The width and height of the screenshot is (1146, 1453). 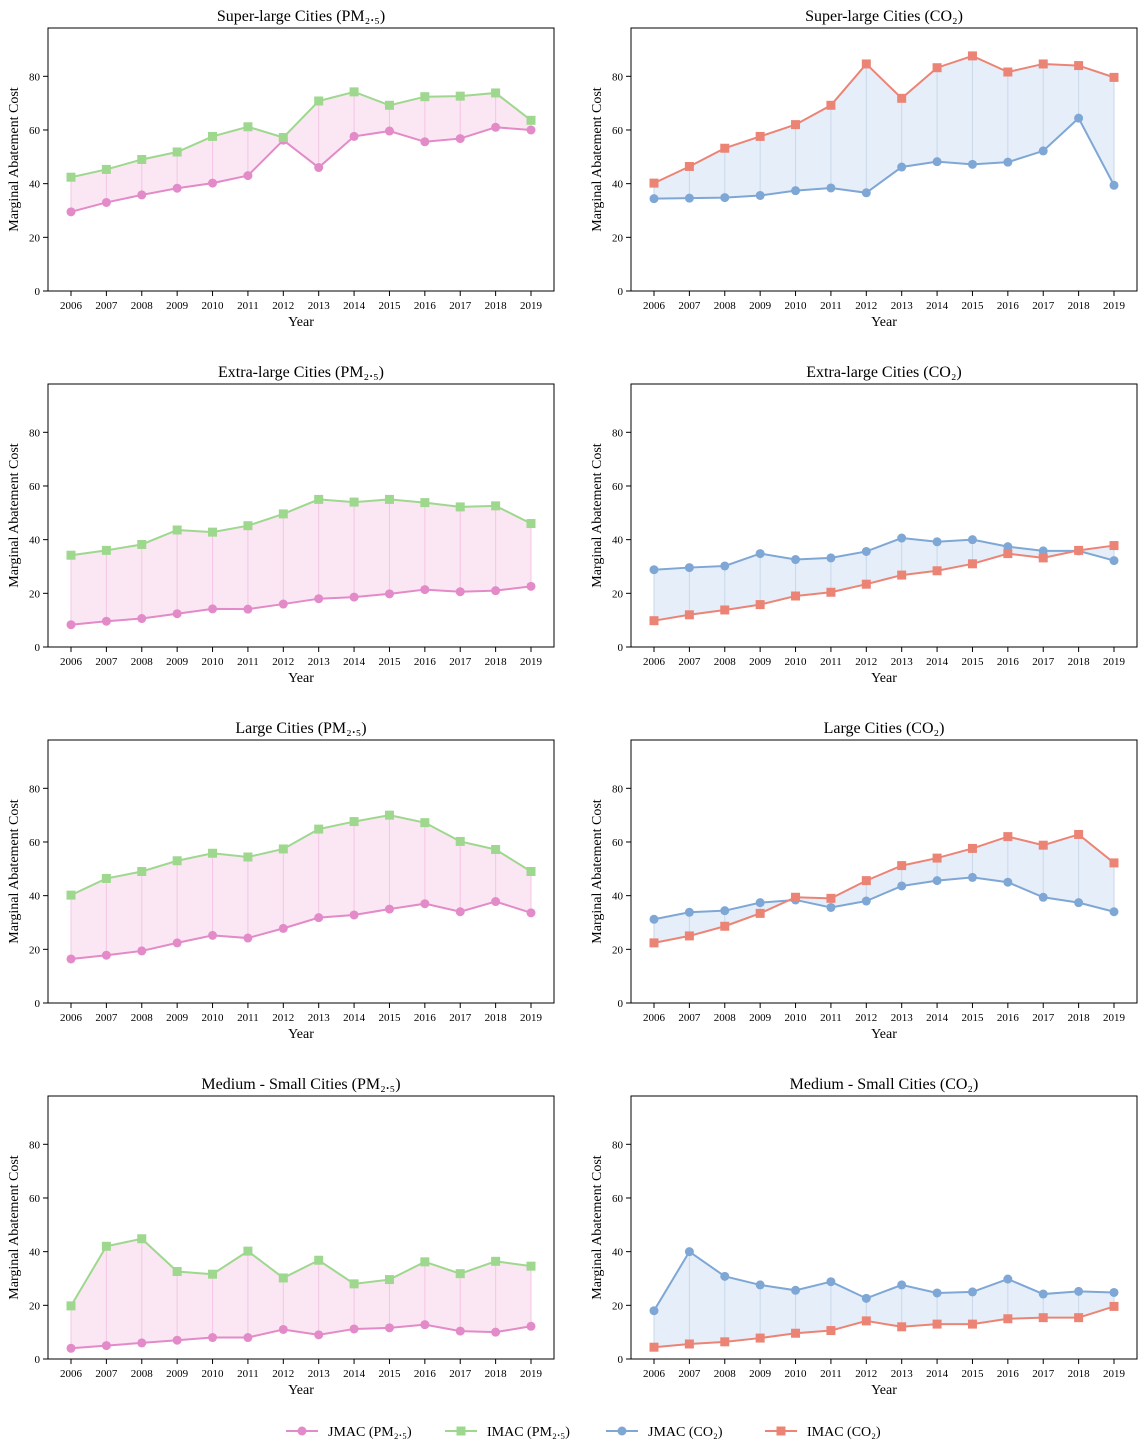 I want to click on x-tick-label: 2012, so click(x=283, y=1374).